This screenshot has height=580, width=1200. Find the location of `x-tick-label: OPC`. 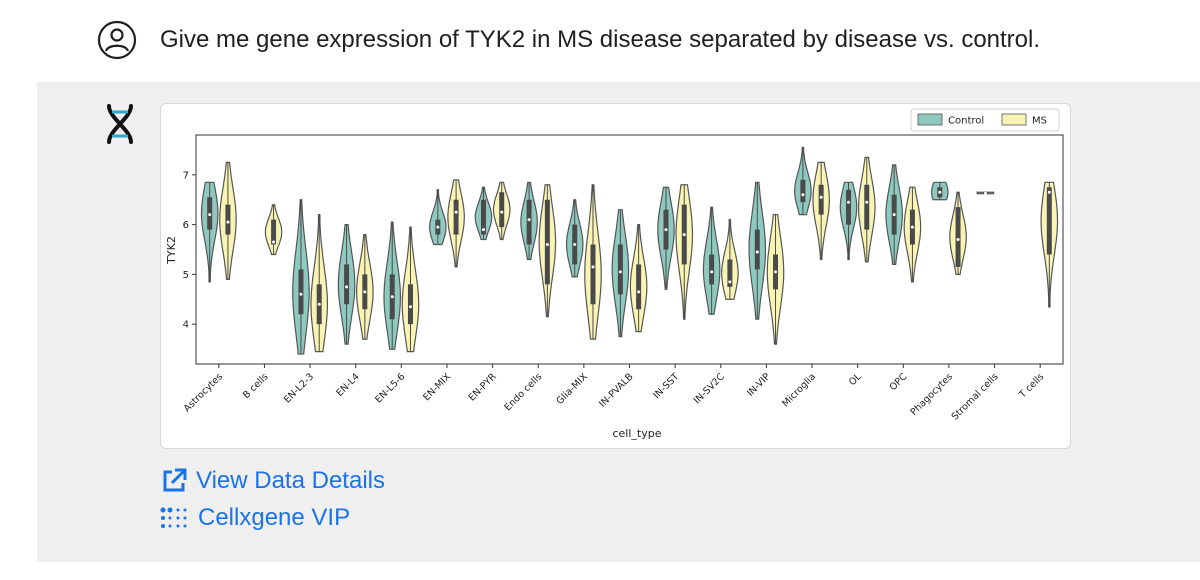

x-tick-label: OPC is located at coordinates (899, 382).